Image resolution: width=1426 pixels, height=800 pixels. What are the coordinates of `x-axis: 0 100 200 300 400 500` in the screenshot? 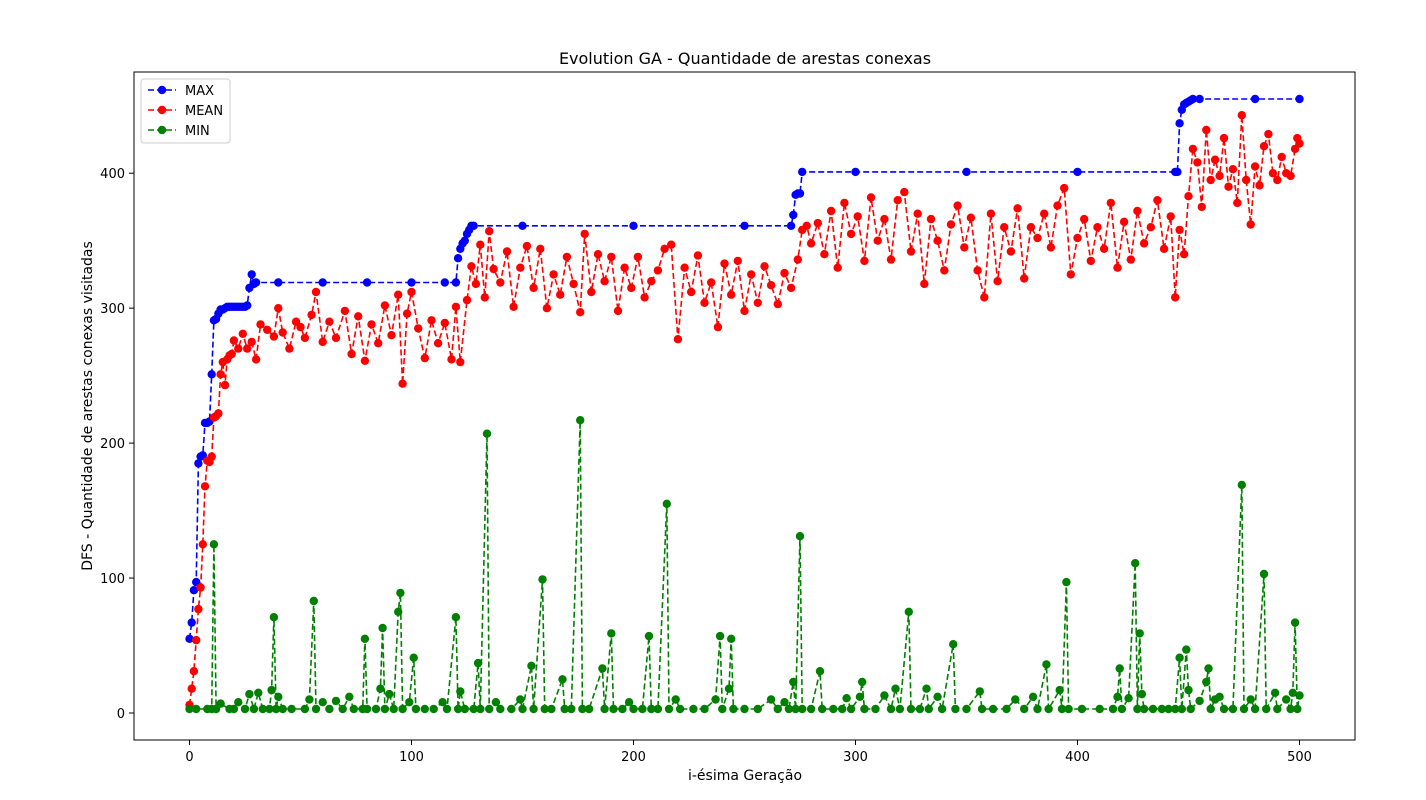 It's located at (748, 752).